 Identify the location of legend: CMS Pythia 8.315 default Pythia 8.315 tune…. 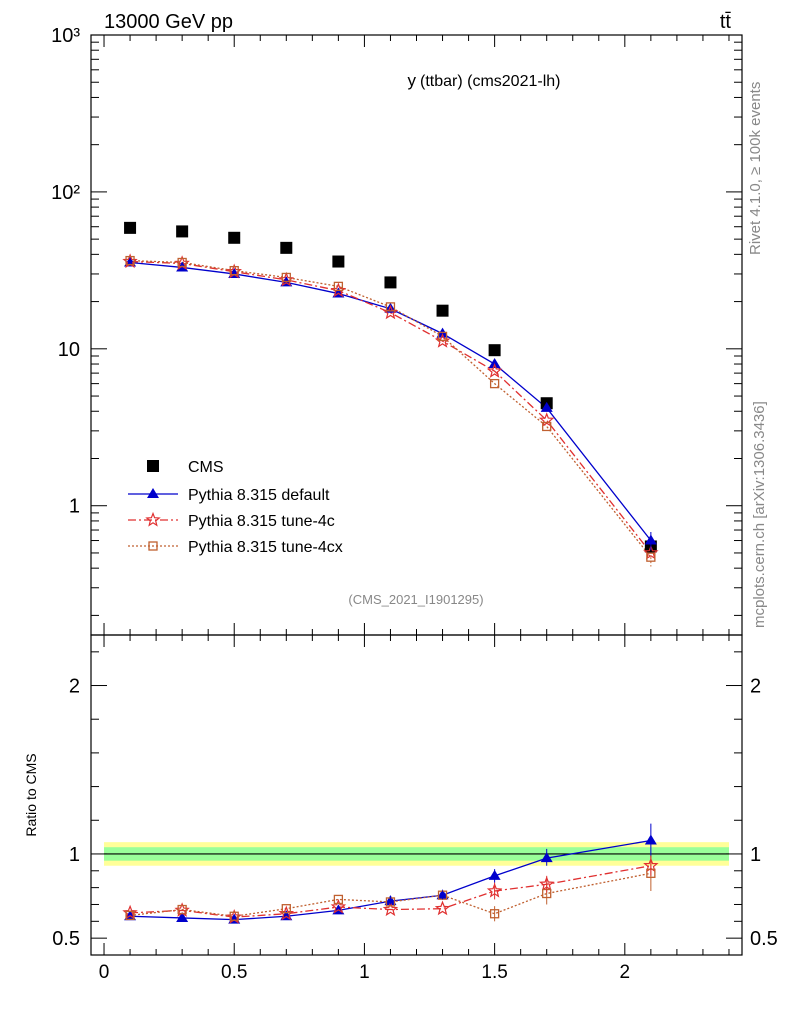
(235, 507).